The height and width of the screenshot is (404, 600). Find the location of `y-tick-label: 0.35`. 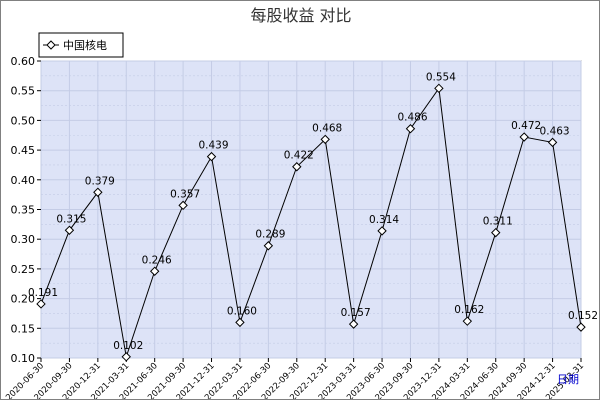

y-tick-label: 0.35 is located at coordinates (23, 210).